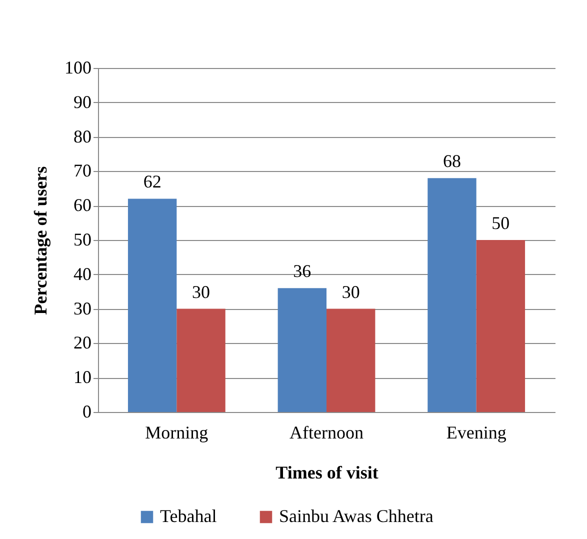  What do you see at coordinates (83, 274) in the screenshot?
I see `y-tick-label: 40` at bounding box center [83, 274].